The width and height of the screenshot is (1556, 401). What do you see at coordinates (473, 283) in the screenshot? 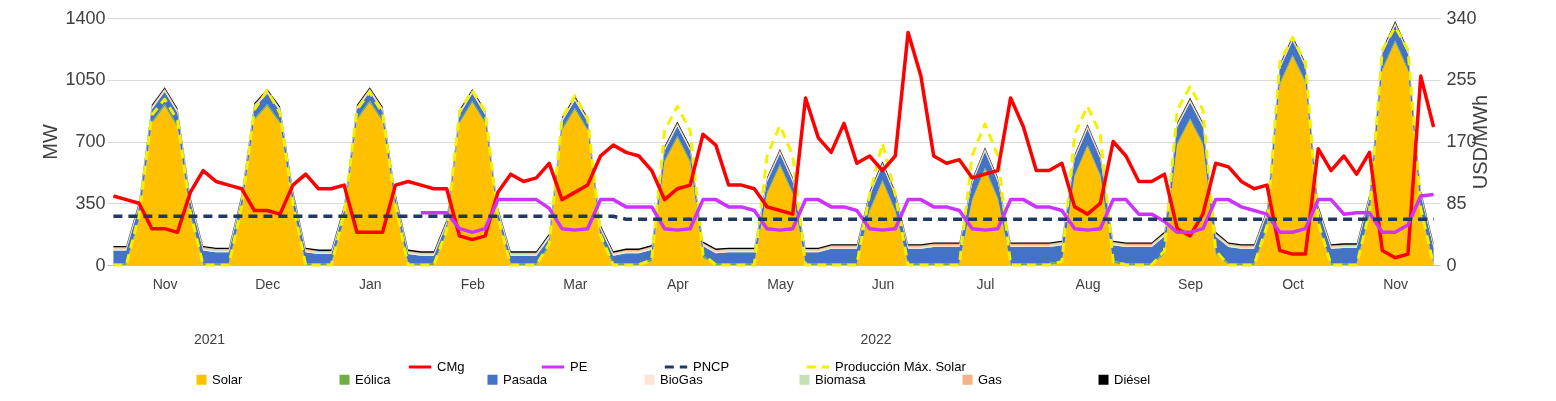
I see `x-tick-label: Feb` at bounding box center [473, 283].